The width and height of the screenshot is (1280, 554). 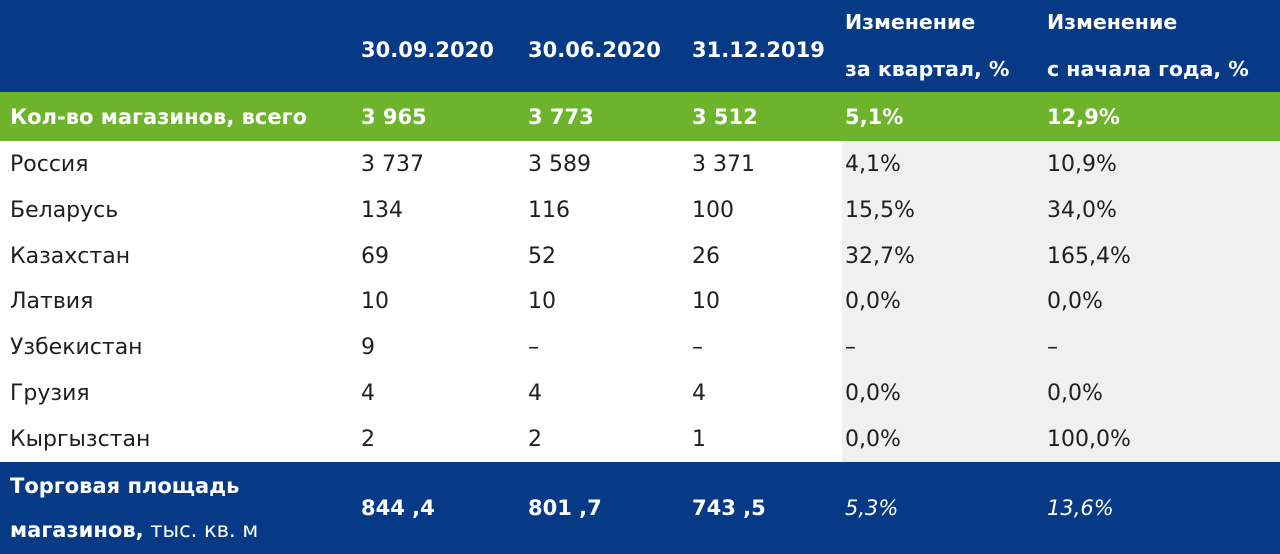 I want to click on value-ye-2019: 10, so click(x=706, y=302).